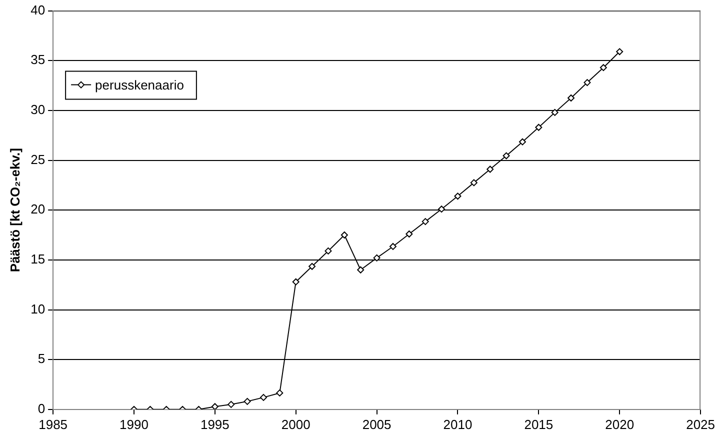  Describe the element at coordinates (38, 259) in the screenshot. I see `y-tick-label: 15` at that location.